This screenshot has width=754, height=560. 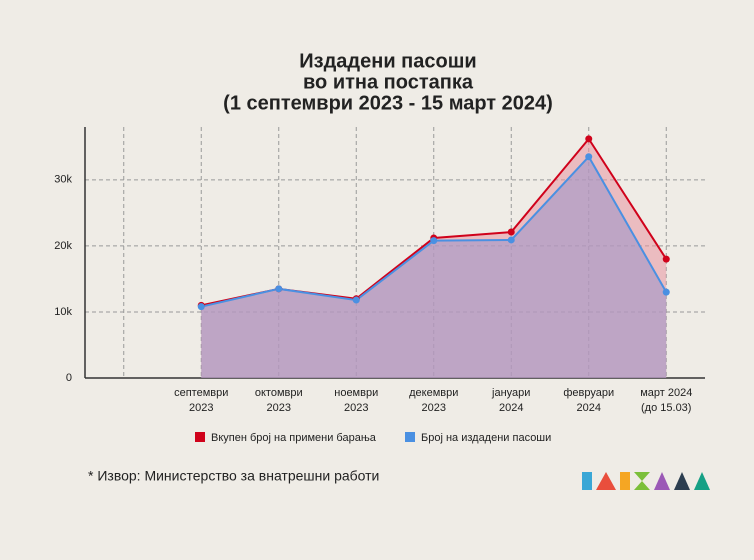 I want to click on legend-label: Вкупен број на примени барања, so click(x=294, y=438).